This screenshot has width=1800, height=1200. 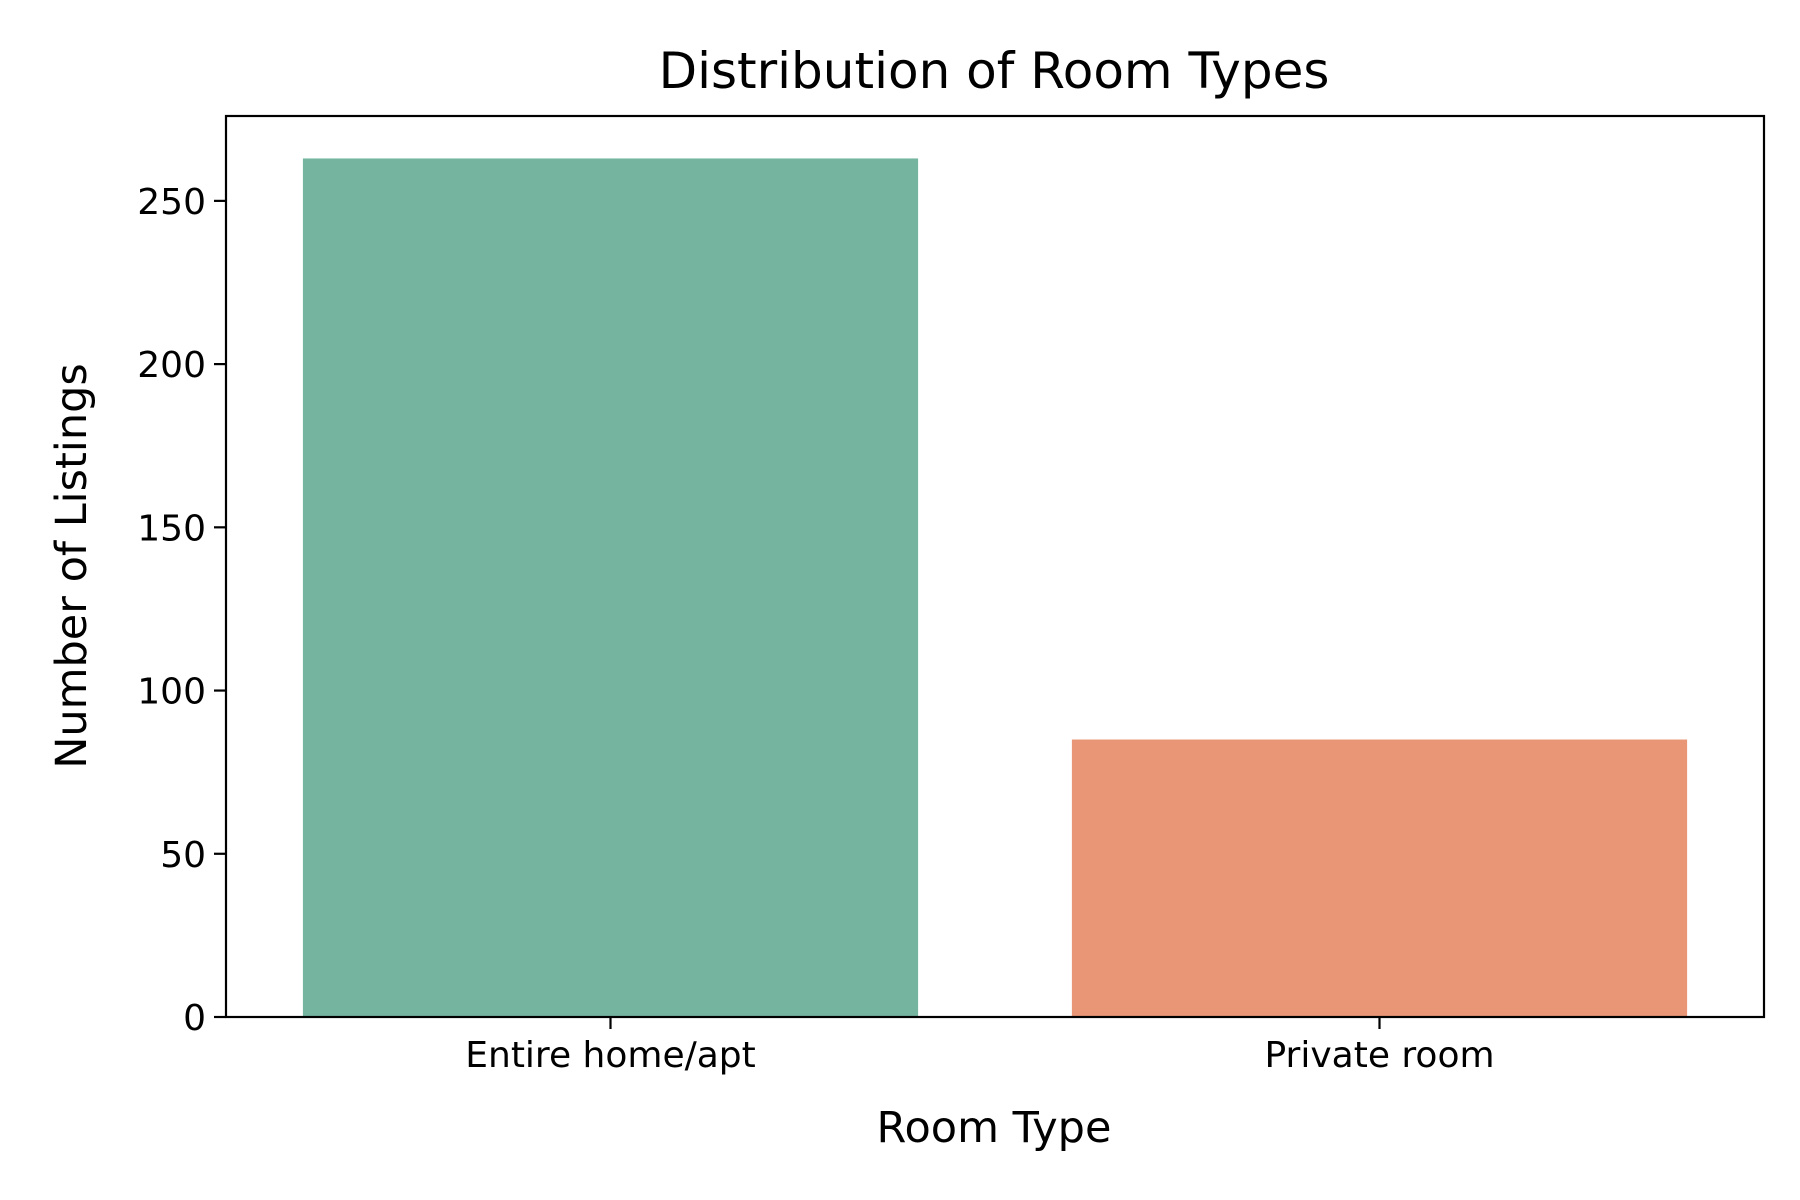 I want to click on x-axis: Entire home/apt Private room, so click(x=980, y=1046).